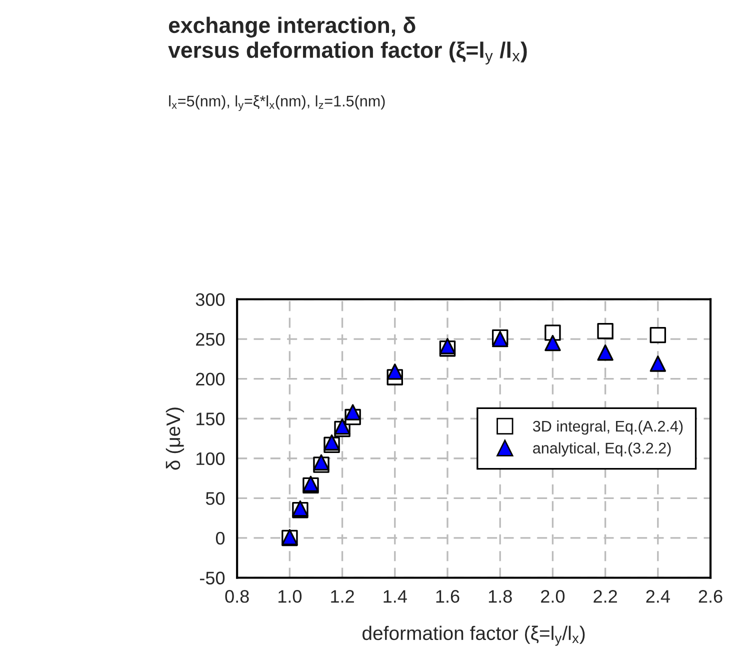  Describe the element at coordinates (212, 578) in the screenshot. I see `y-tick-label: -50` at that location.